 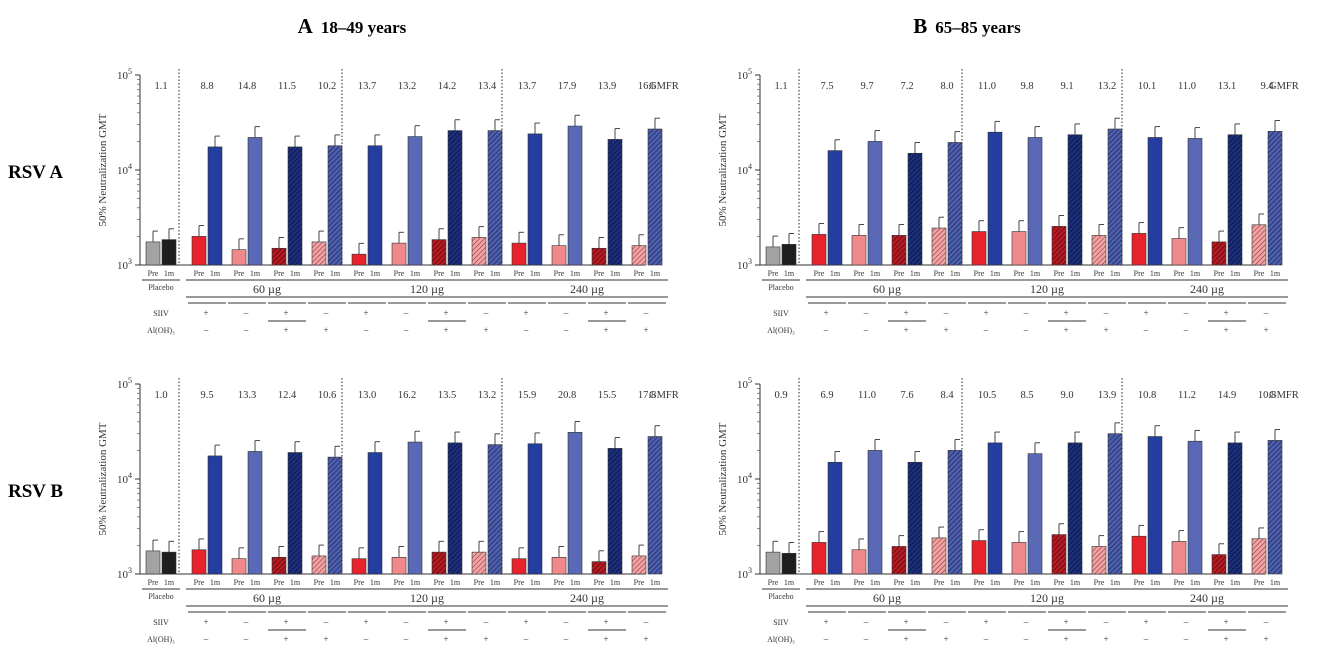 I want to click on gmfr-value: 10.6, so click(x=327, y=395).